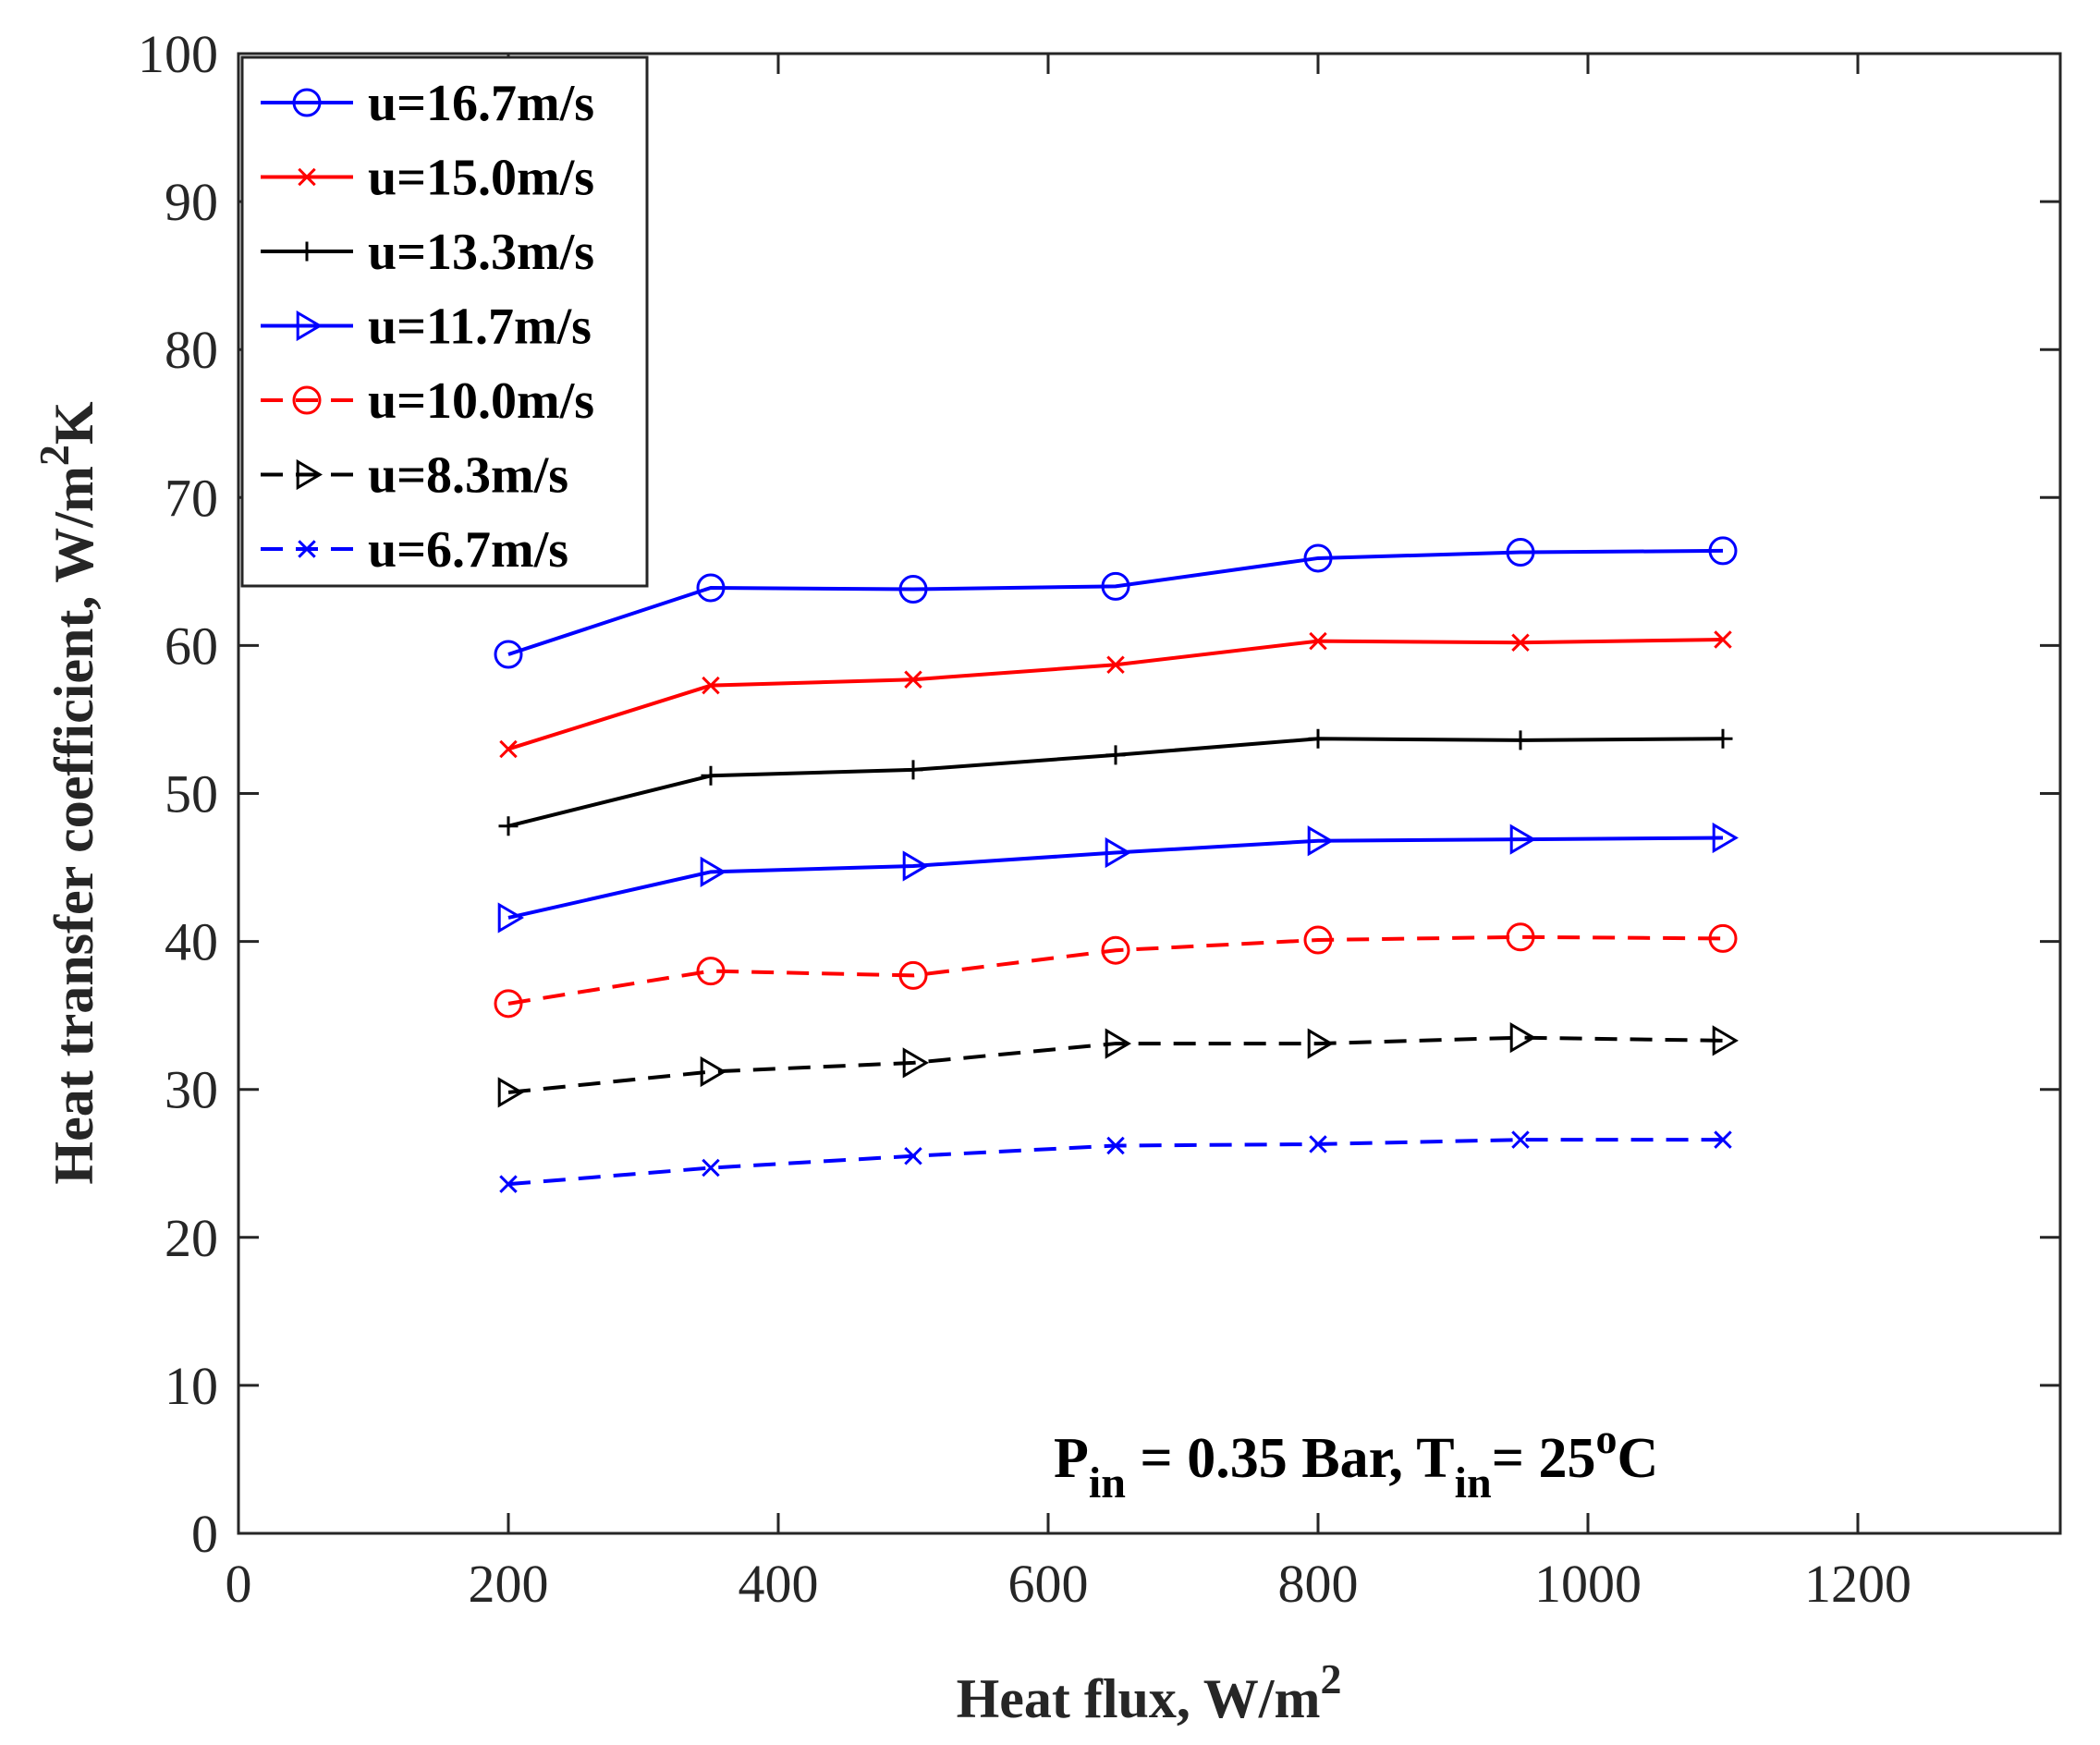 The width and height of the screenshot is (2100, 1745). Describe the element at coordinates (1607, 1438) in the screenshot. I see `anno-deg-sup: o` at that location.